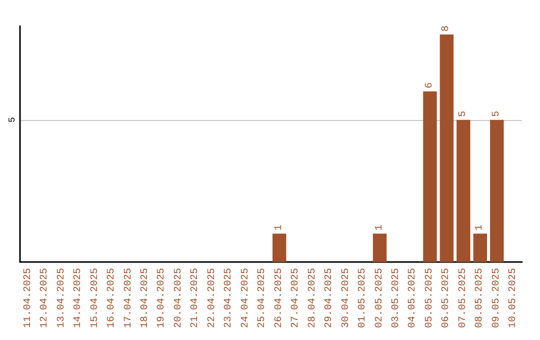 This screenshot has width=540, height=340. Describe the element at coordinates (312, 298) in the screenshot. I see `x-tick-label: 28.04.2025` at that location.